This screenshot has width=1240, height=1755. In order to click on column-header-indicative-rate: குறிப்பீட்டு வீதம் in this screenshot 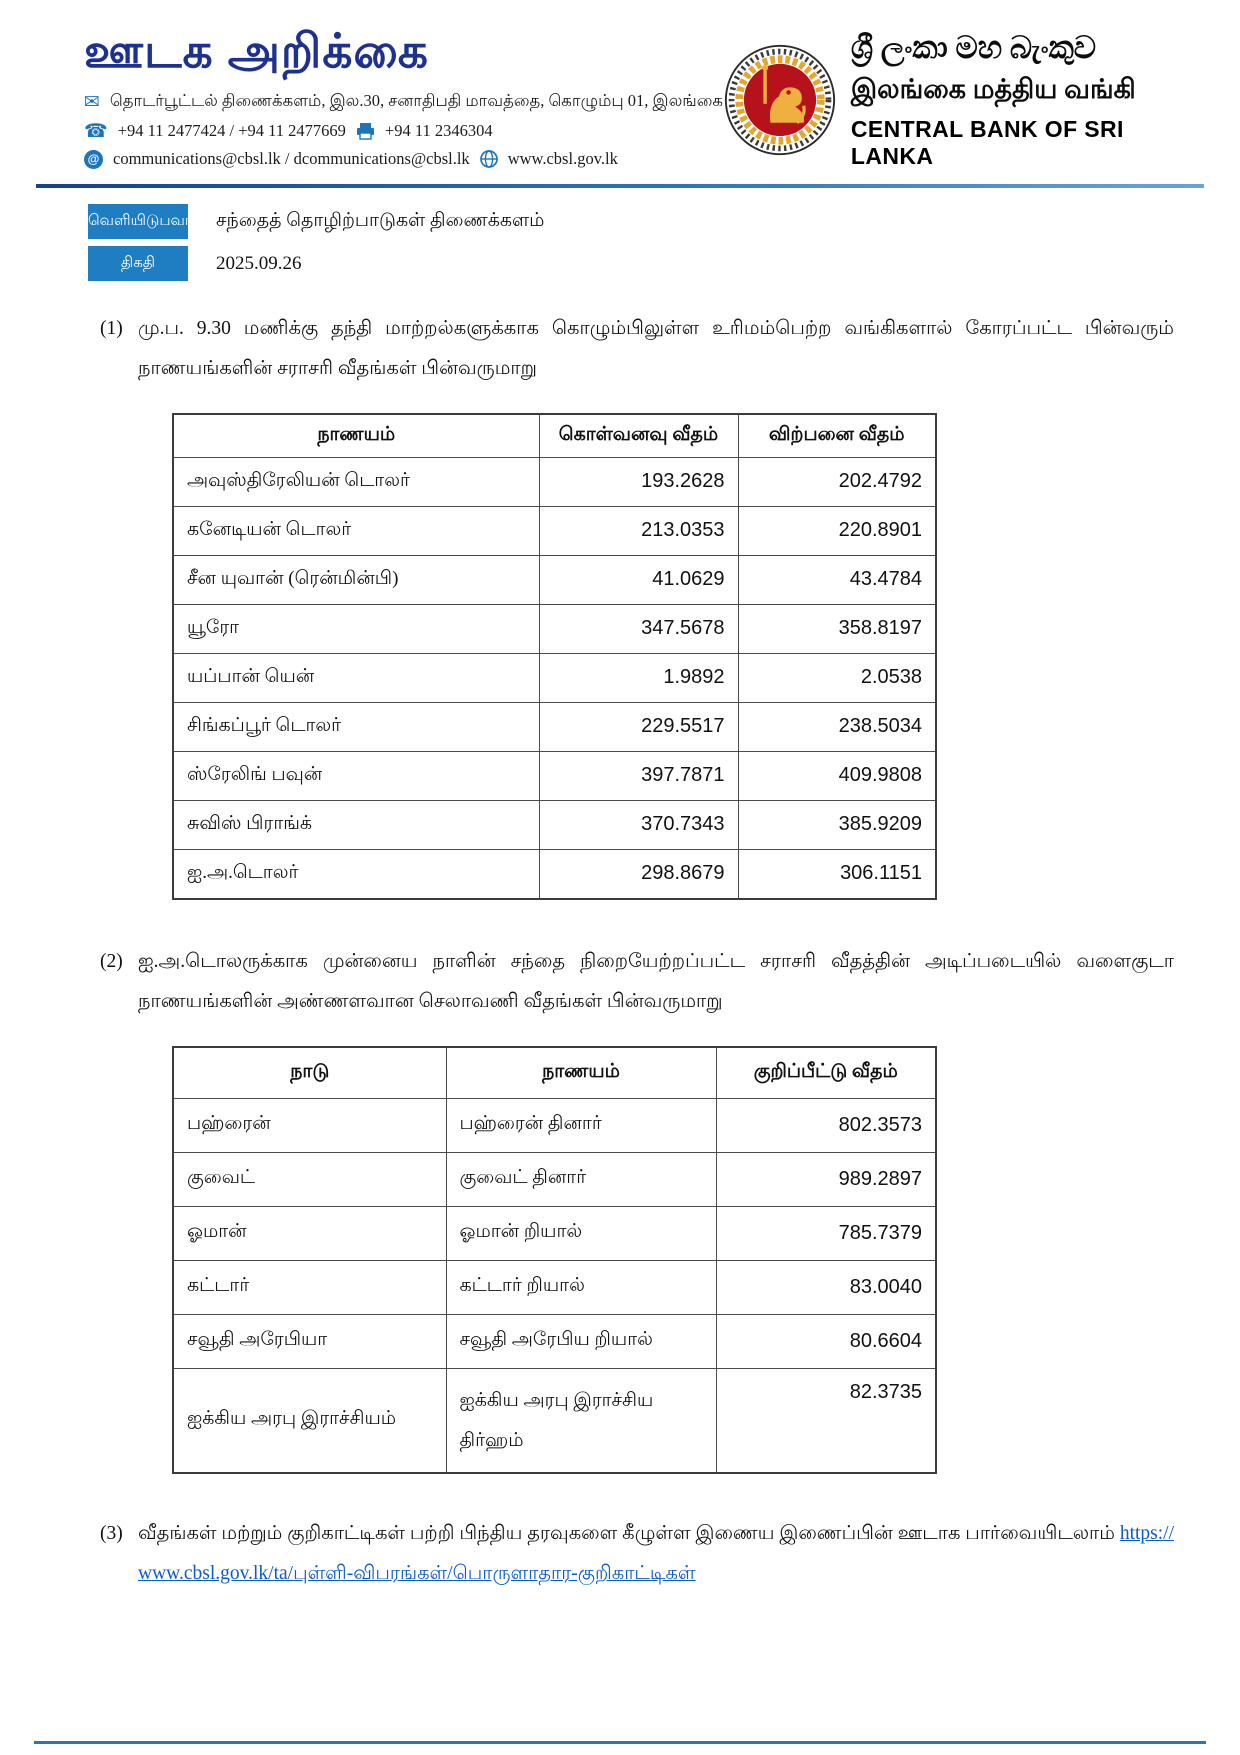, I will do `click(826, 1072)`.